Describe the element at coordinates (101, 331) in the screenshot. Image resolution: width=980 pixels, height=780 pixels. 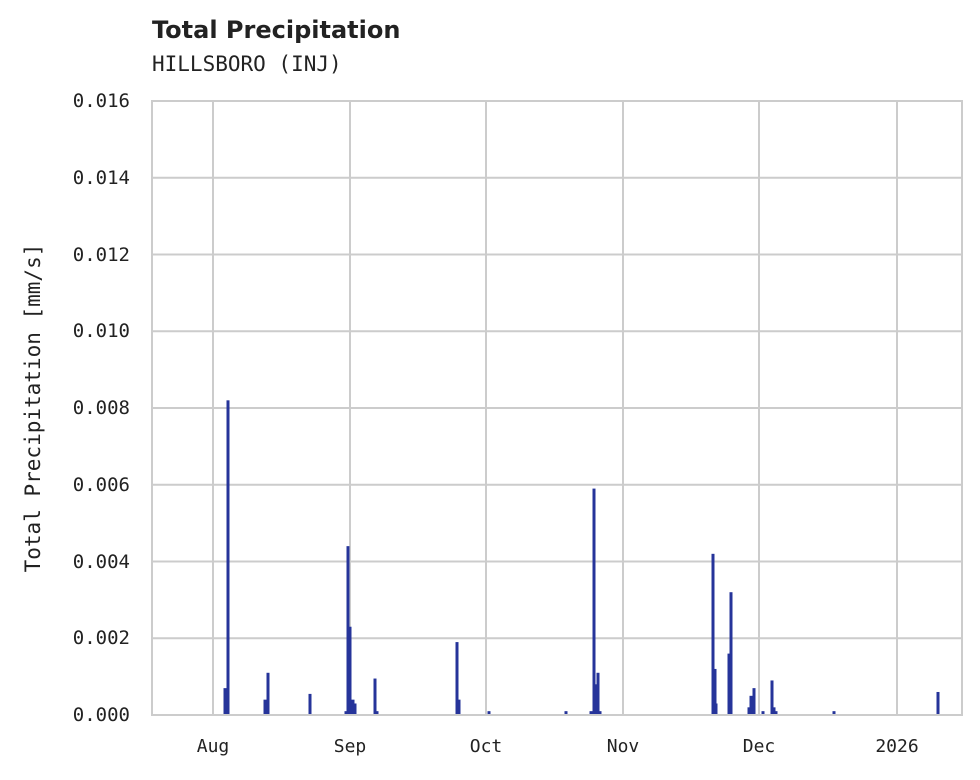
I see `y-tick-label: 0.010` at that location.